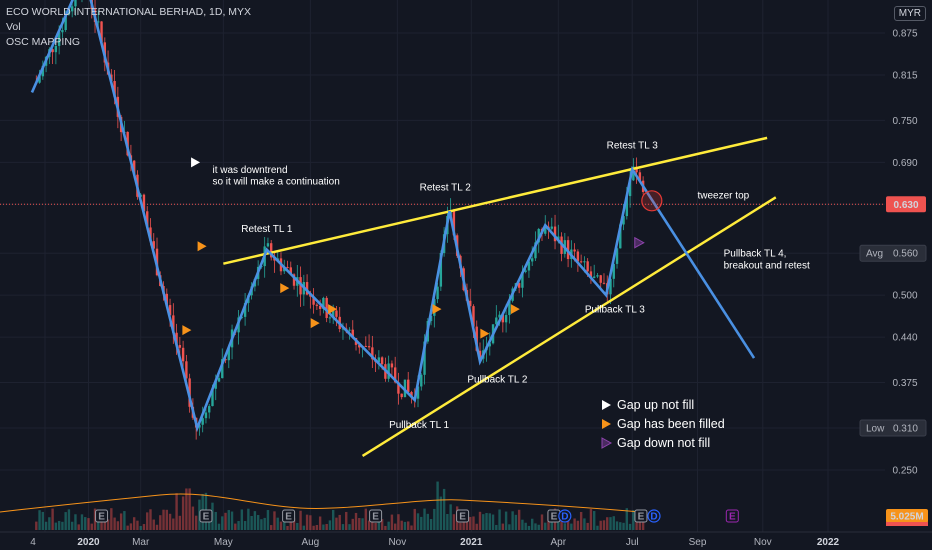 The width and height of the screenshot is (932, 550). Describe the element at coordinates (615, 310) in the screenshot. I see `annotation-label: Pullback TL 3` at that location.